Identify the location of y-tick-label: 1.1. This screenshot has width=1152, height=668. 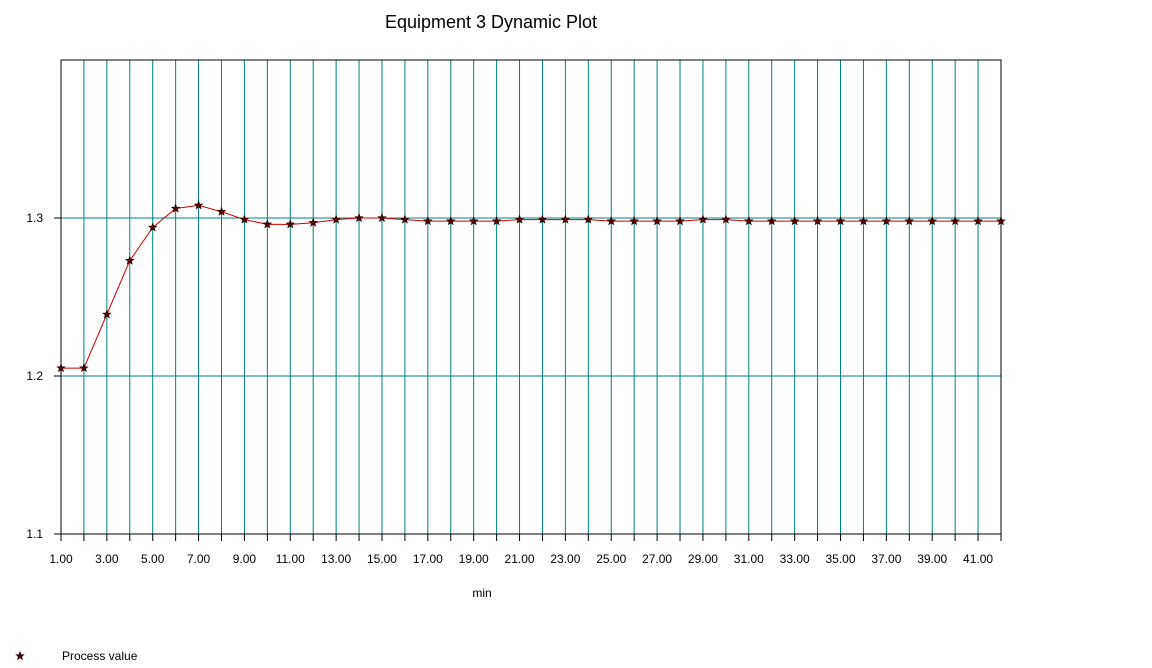
(34, 534).